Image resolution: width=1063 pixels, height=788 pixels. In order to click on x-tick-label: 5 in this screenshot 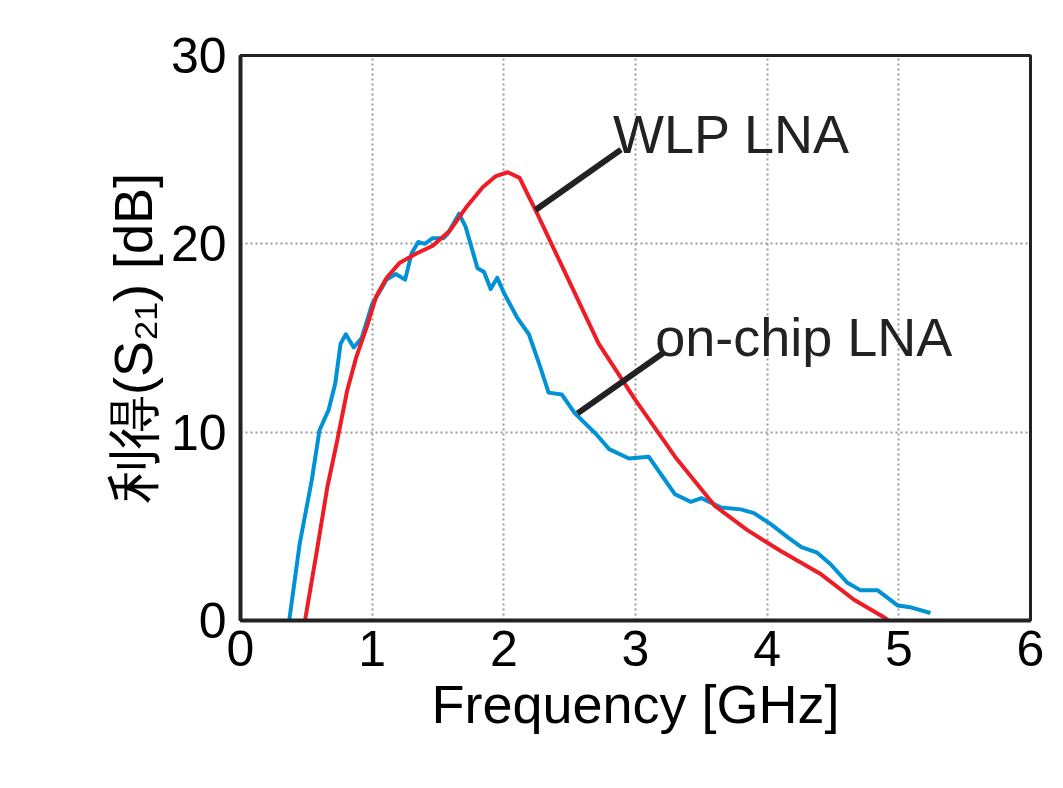, I will do `click(898, 648)`.